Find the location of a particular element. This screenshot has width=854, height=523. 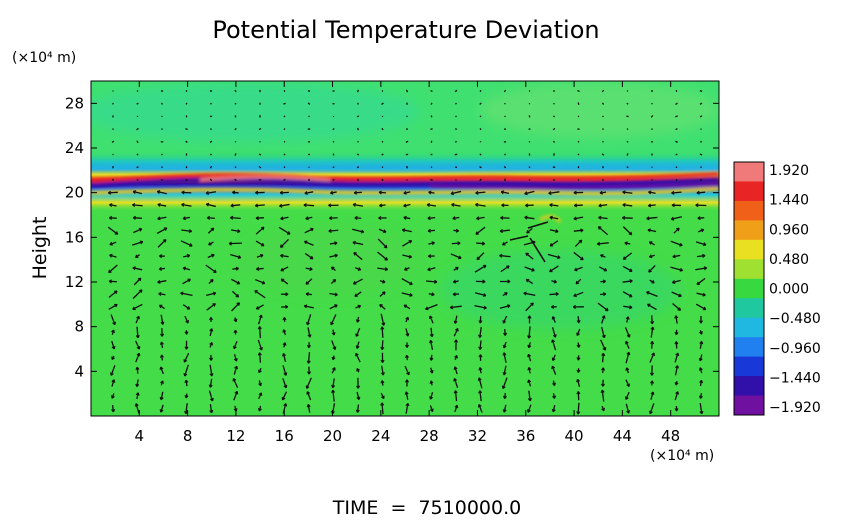

y-tick-label: 8 is located at coordinates (79, 327).